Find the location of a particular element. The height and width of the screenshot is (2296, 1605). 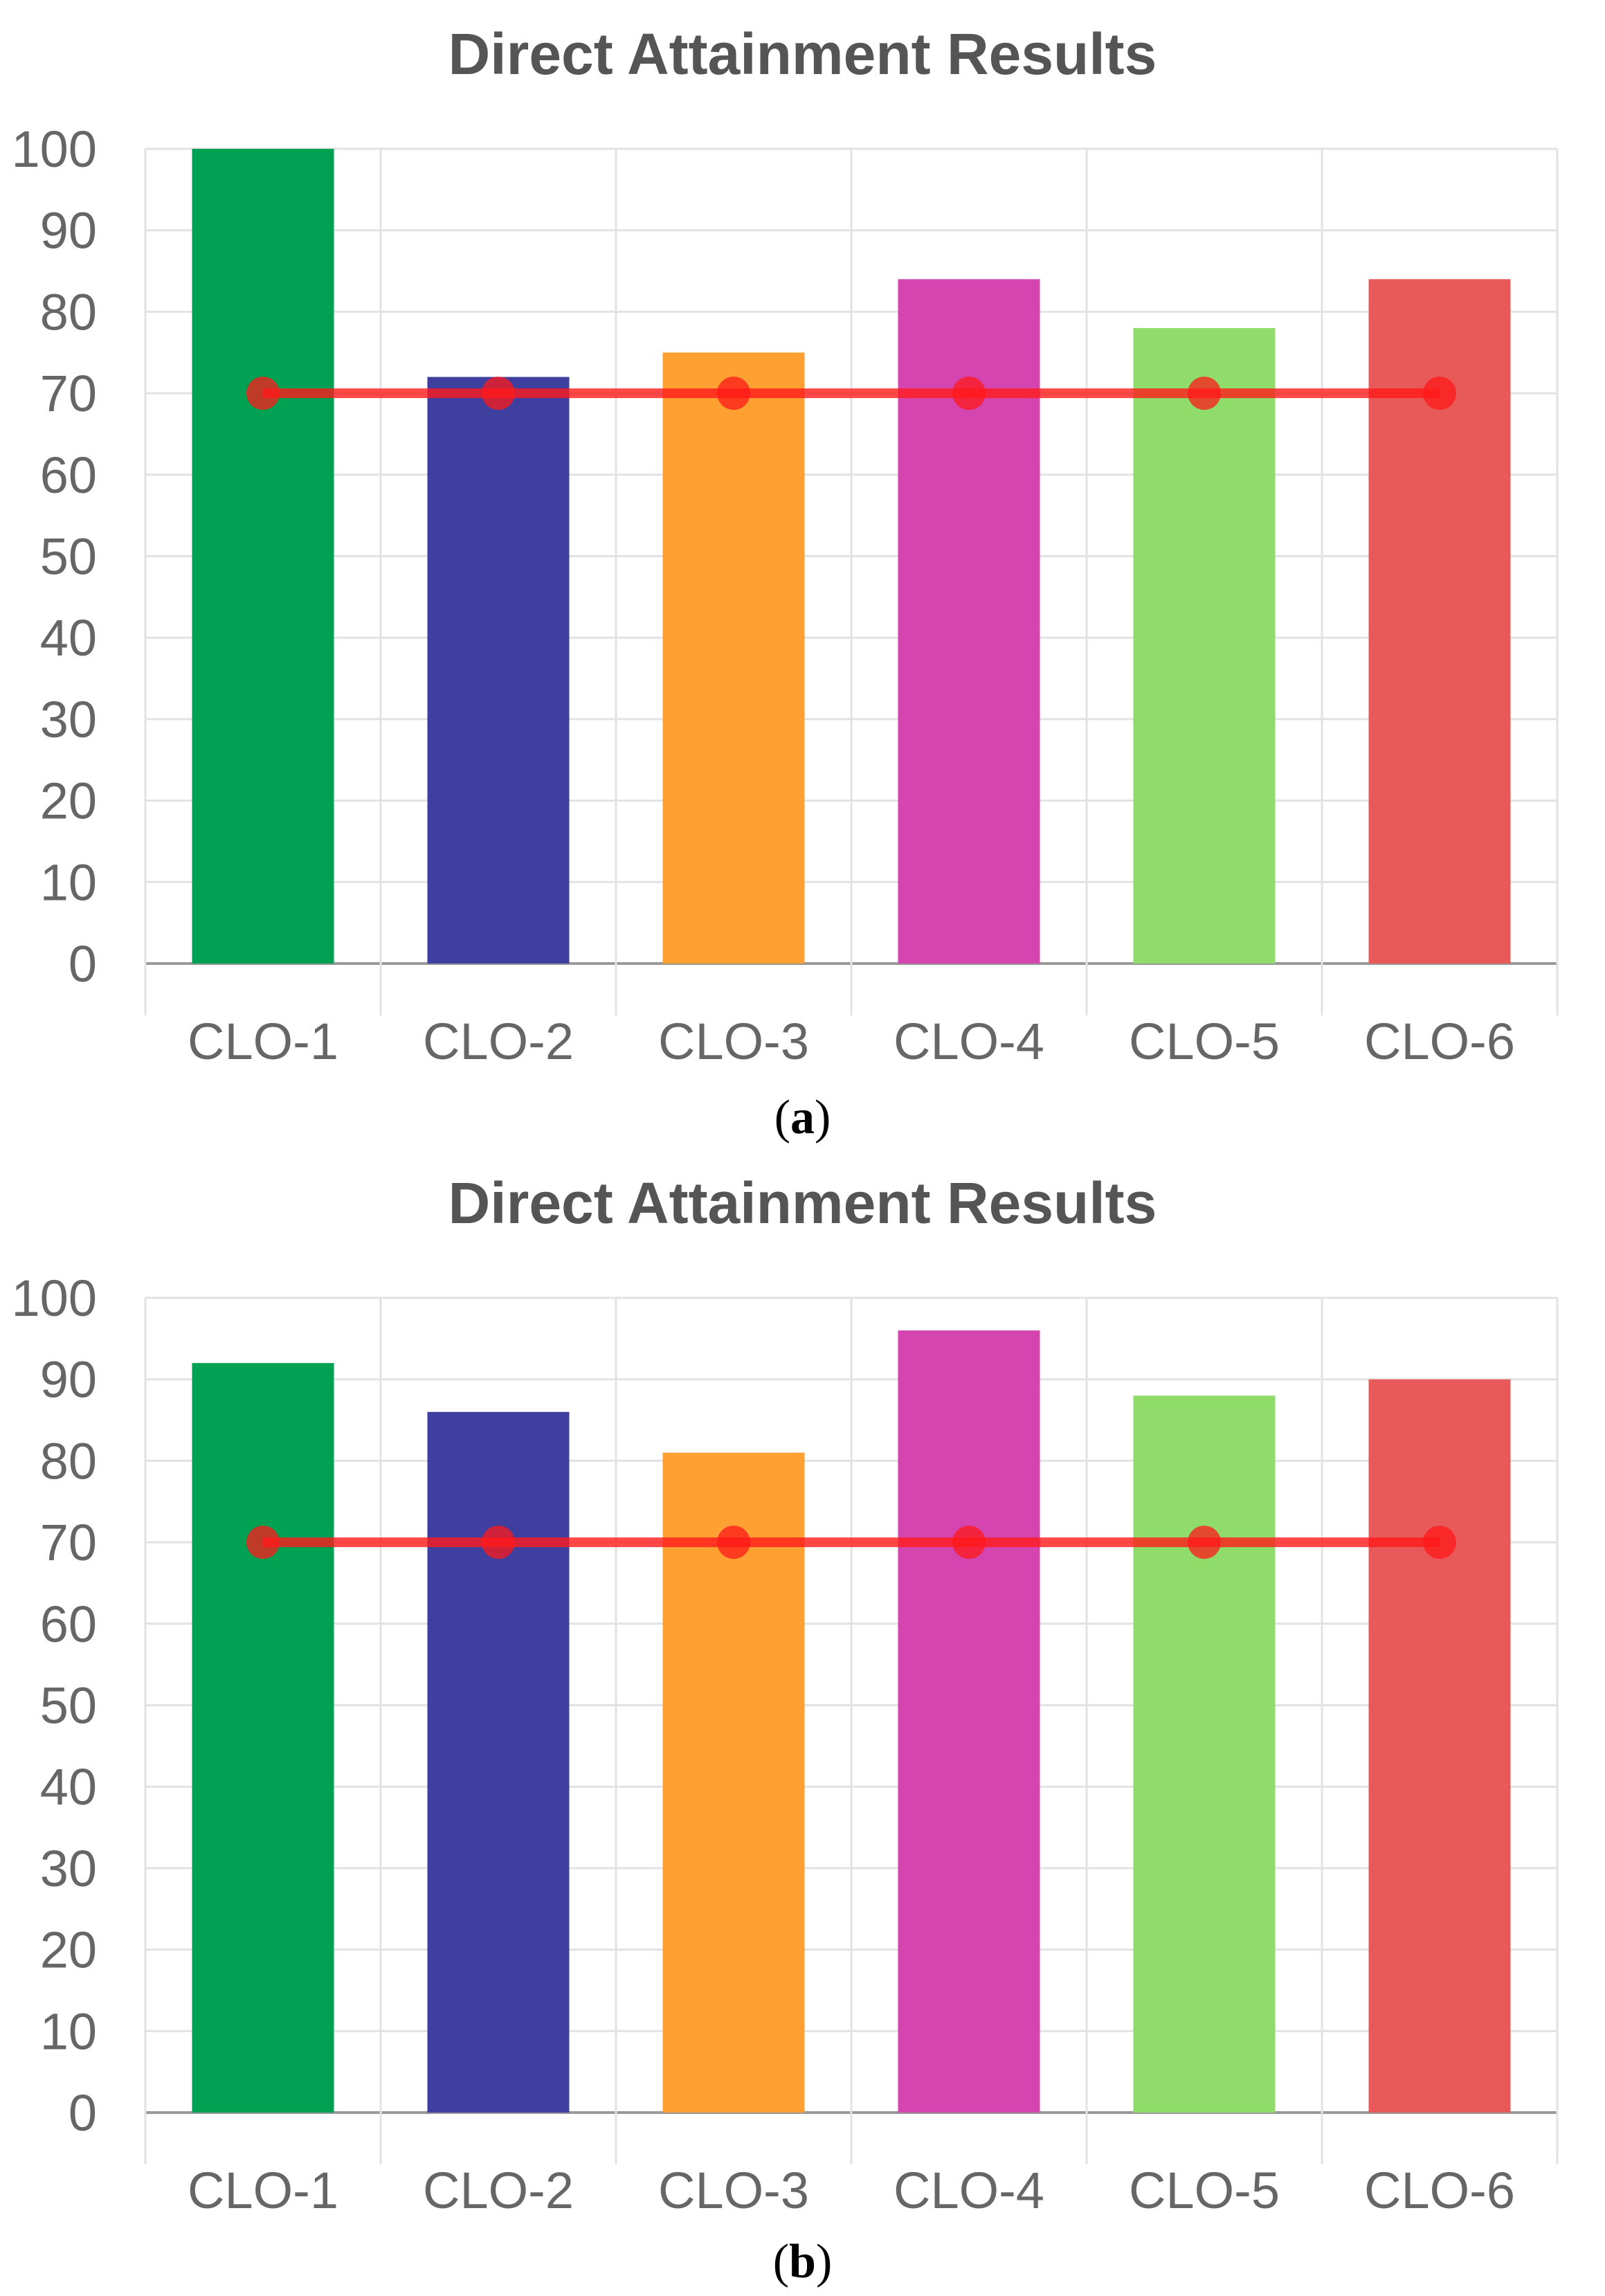

panel-caption-a: (a) is located at coordinates (802, 1118).